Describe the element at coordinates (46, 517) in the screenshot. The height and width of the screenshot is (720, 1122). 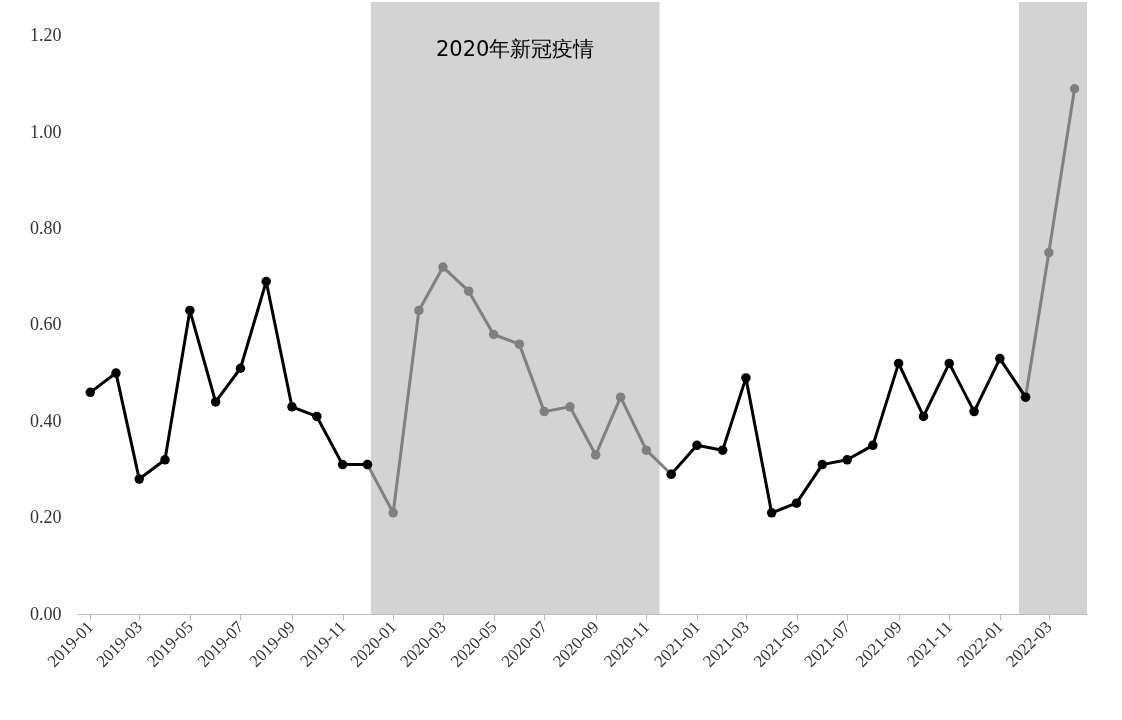
I see `y-tick-label: 0.20` at that location.